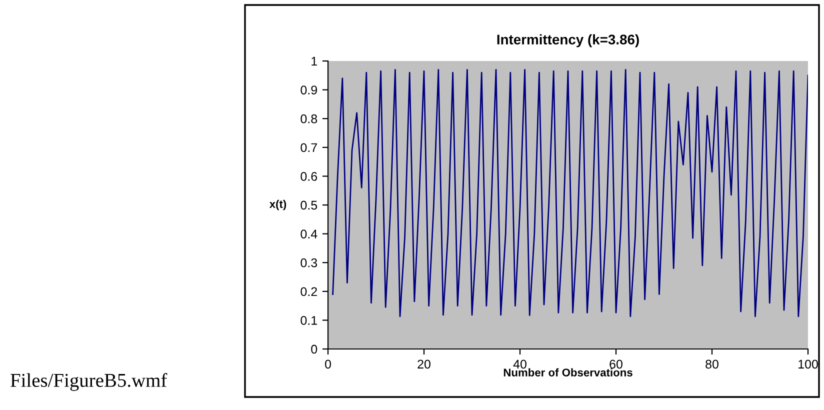 The height and width of the screenshot is (410, 824). What do you see at coordinates (568, 41) in the screenshot?
I see `chart-title: Intermittency (k=3.86)` at bounding box center [568, 41].